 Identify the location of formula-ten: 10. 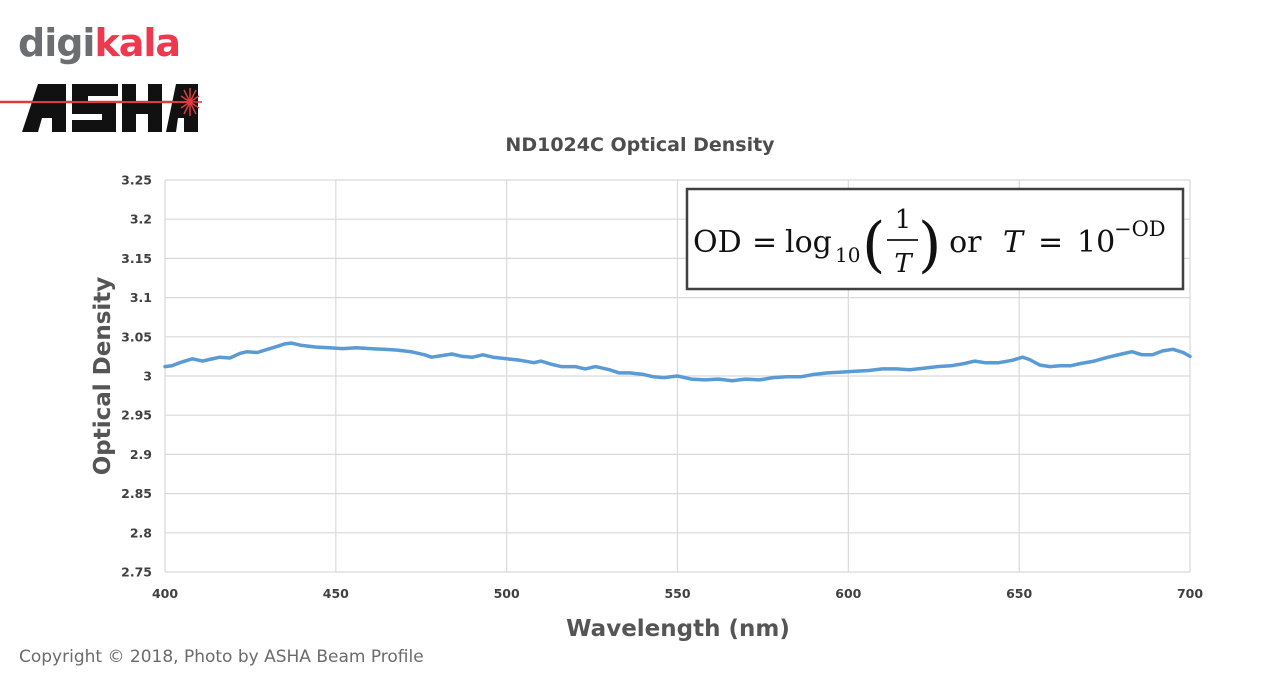
(1096, 242).